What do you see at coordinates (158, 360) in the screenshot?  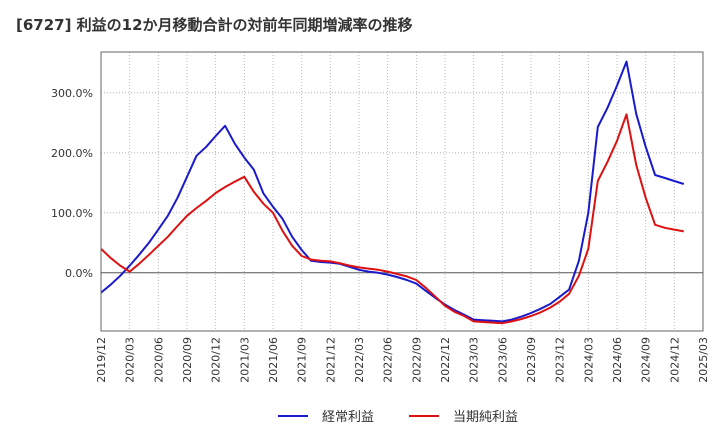 I see `x-tick-label: 2020/06` at bounding box center [158, 360].